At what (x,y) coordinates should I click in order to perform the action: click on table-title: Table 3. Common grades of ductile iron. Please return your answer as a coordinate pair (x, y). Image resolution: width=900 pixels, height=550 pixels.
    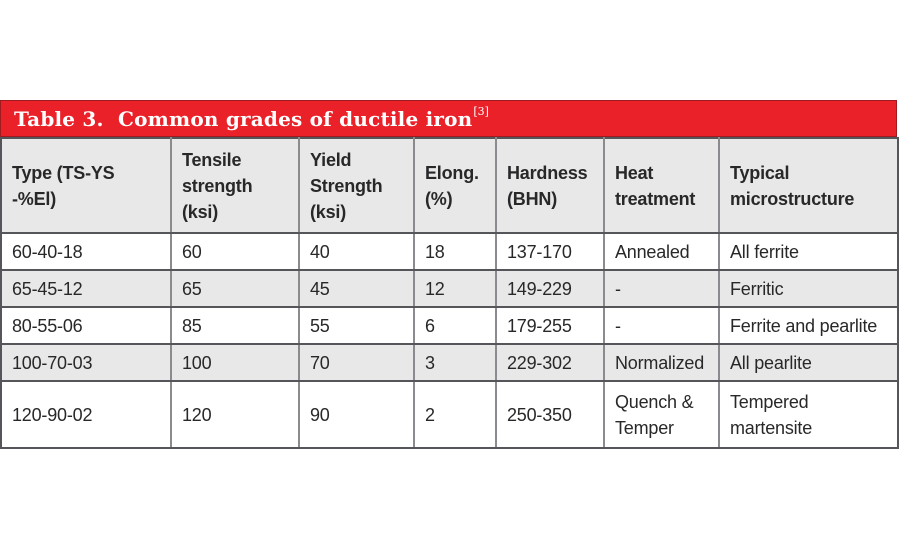
    Looking at the image, I should click on (243, 118).